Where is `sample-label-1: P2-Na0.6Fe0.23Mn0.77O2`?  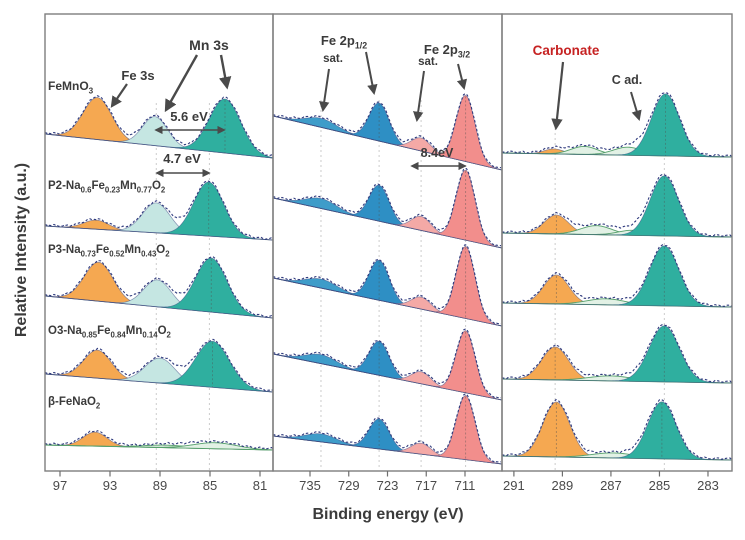 sample-label-1: P2-Na0.6Fe0.23Mn0.77O2 is located at coordinates (107, 187).